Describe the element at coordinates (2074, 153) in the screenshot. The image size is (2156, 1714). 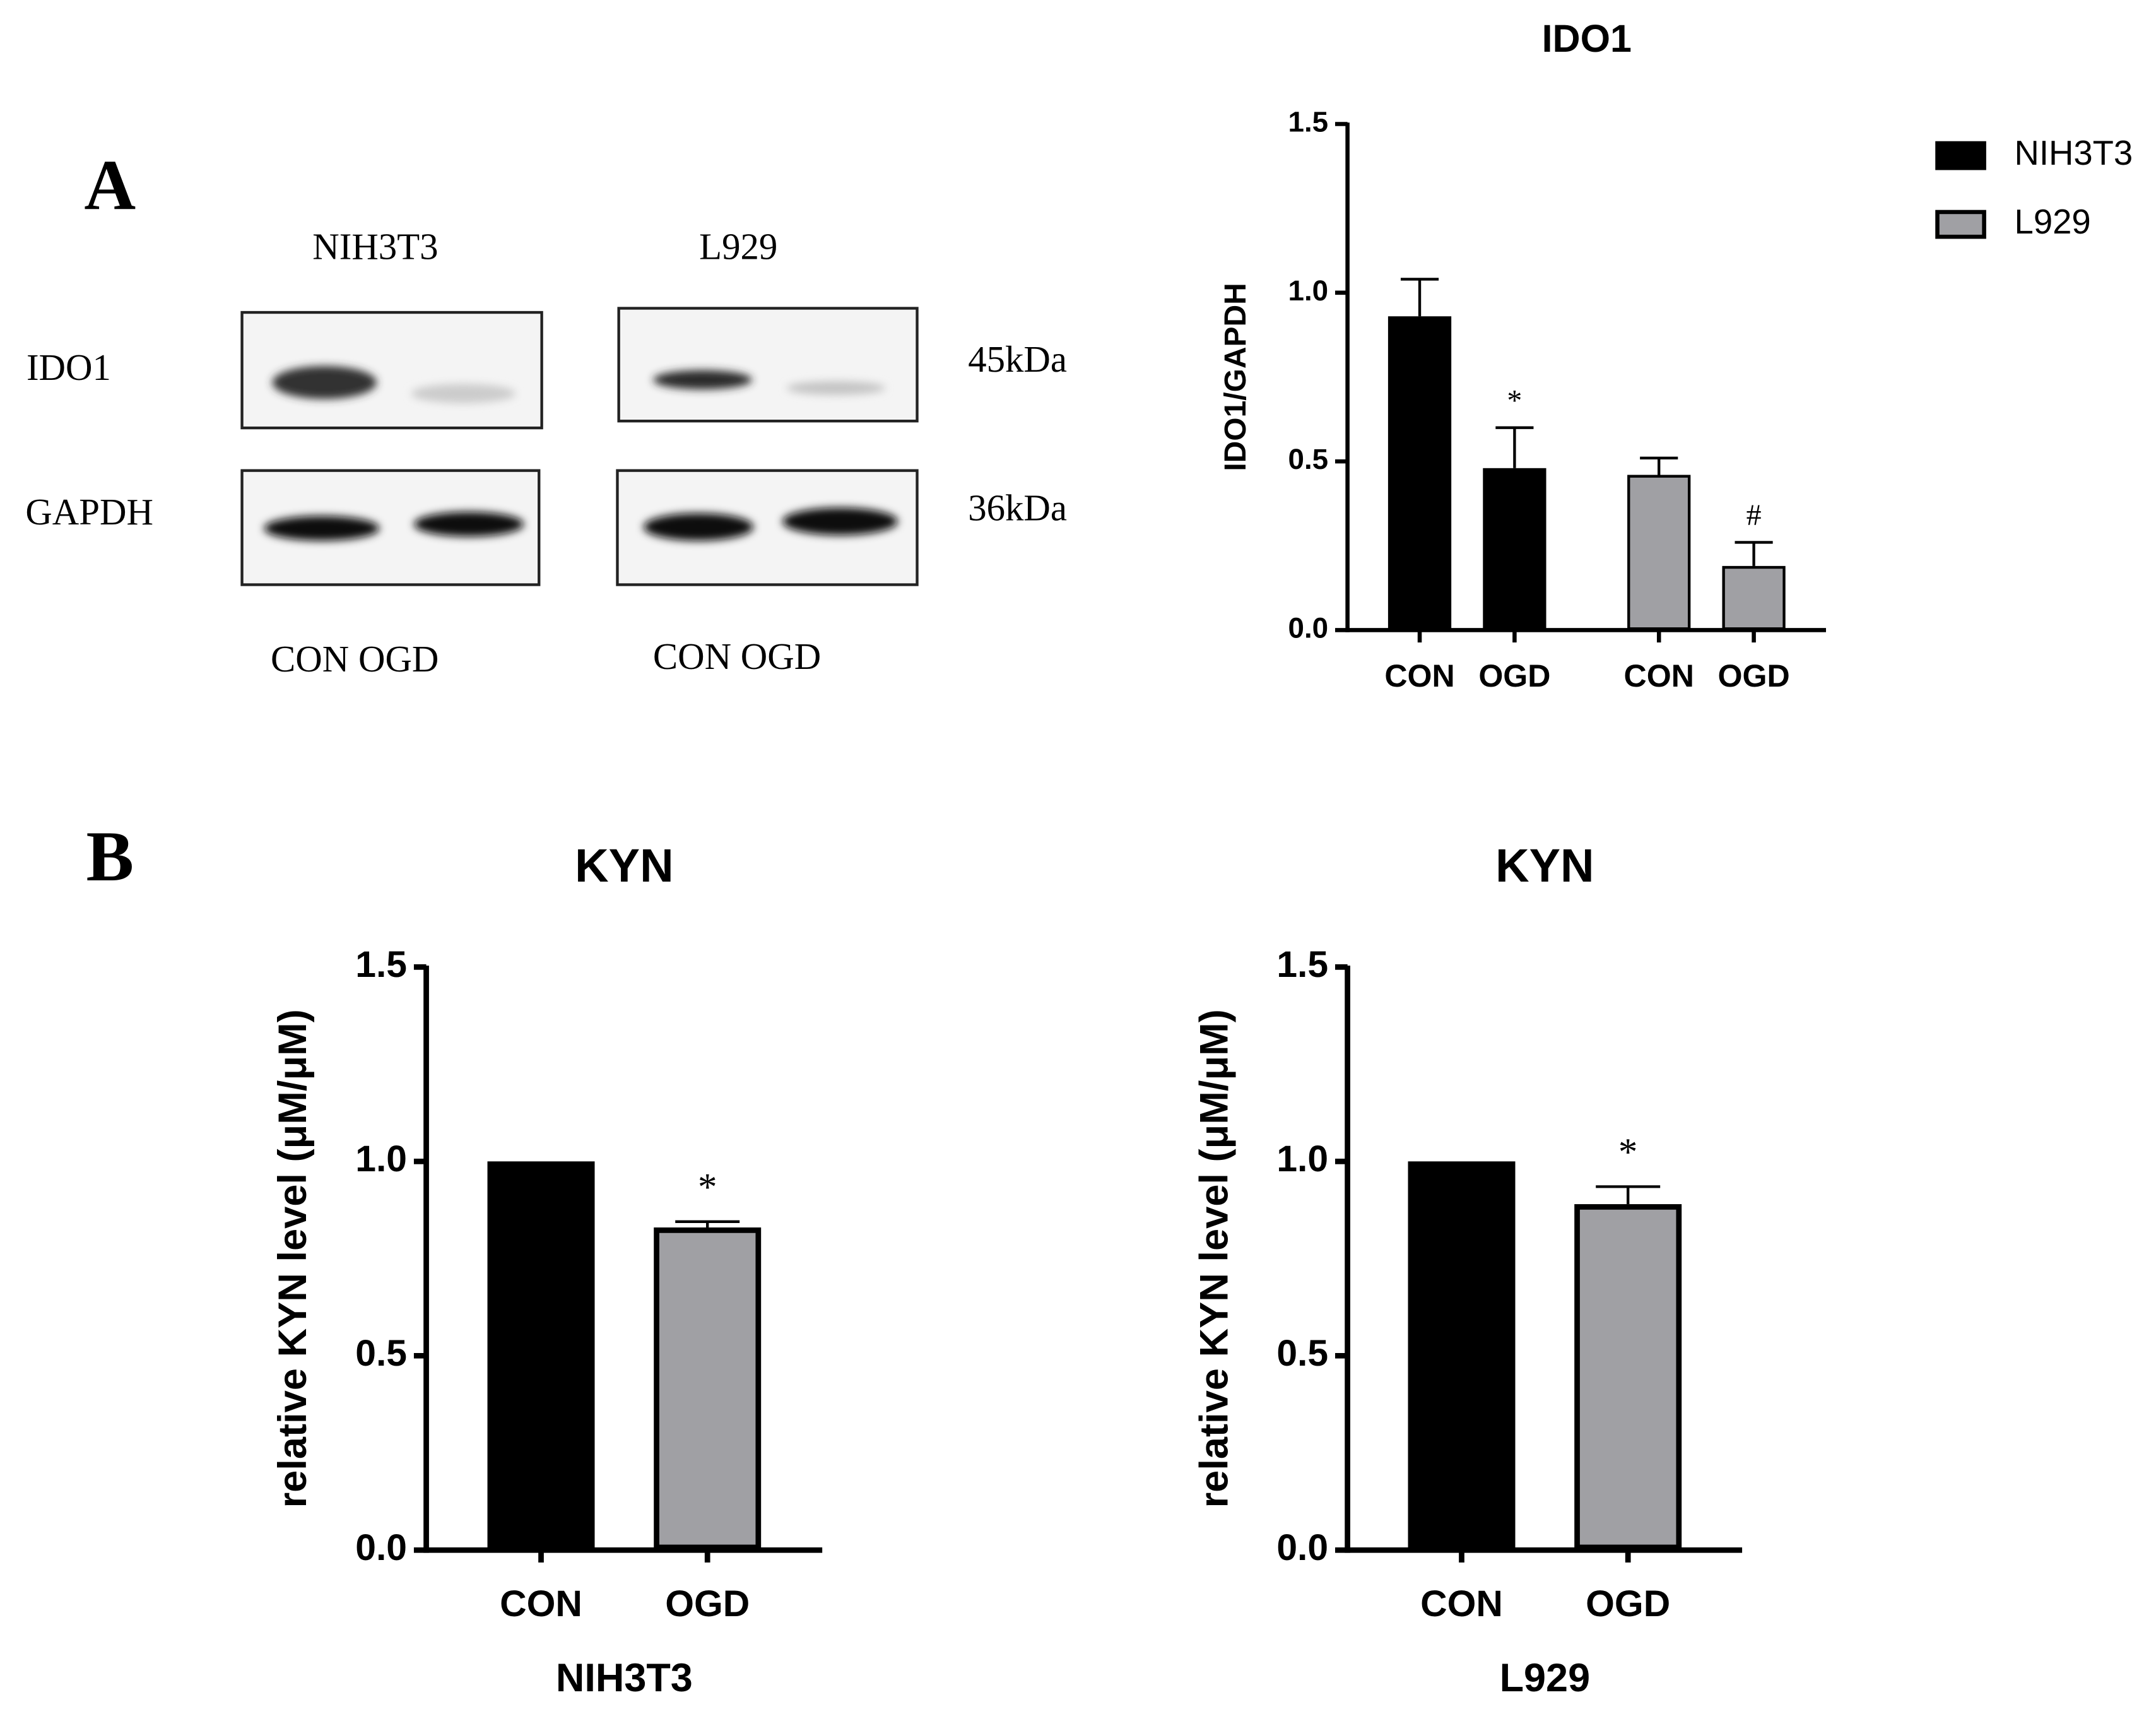
I see `legend-label: NIH3T3` at that location.